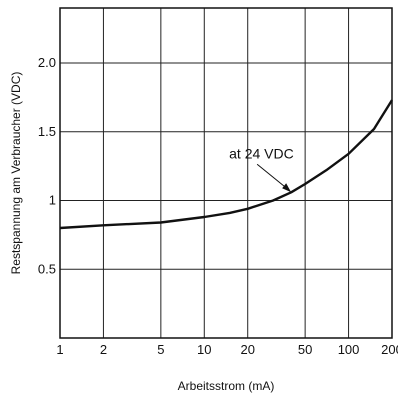 Image resolution: width=398 pixels, height=403 pixels. What do you see at coordinates (349, 349) in the screenshot?
I see `x-tick-label: 100` at bounding box center [349, 349].